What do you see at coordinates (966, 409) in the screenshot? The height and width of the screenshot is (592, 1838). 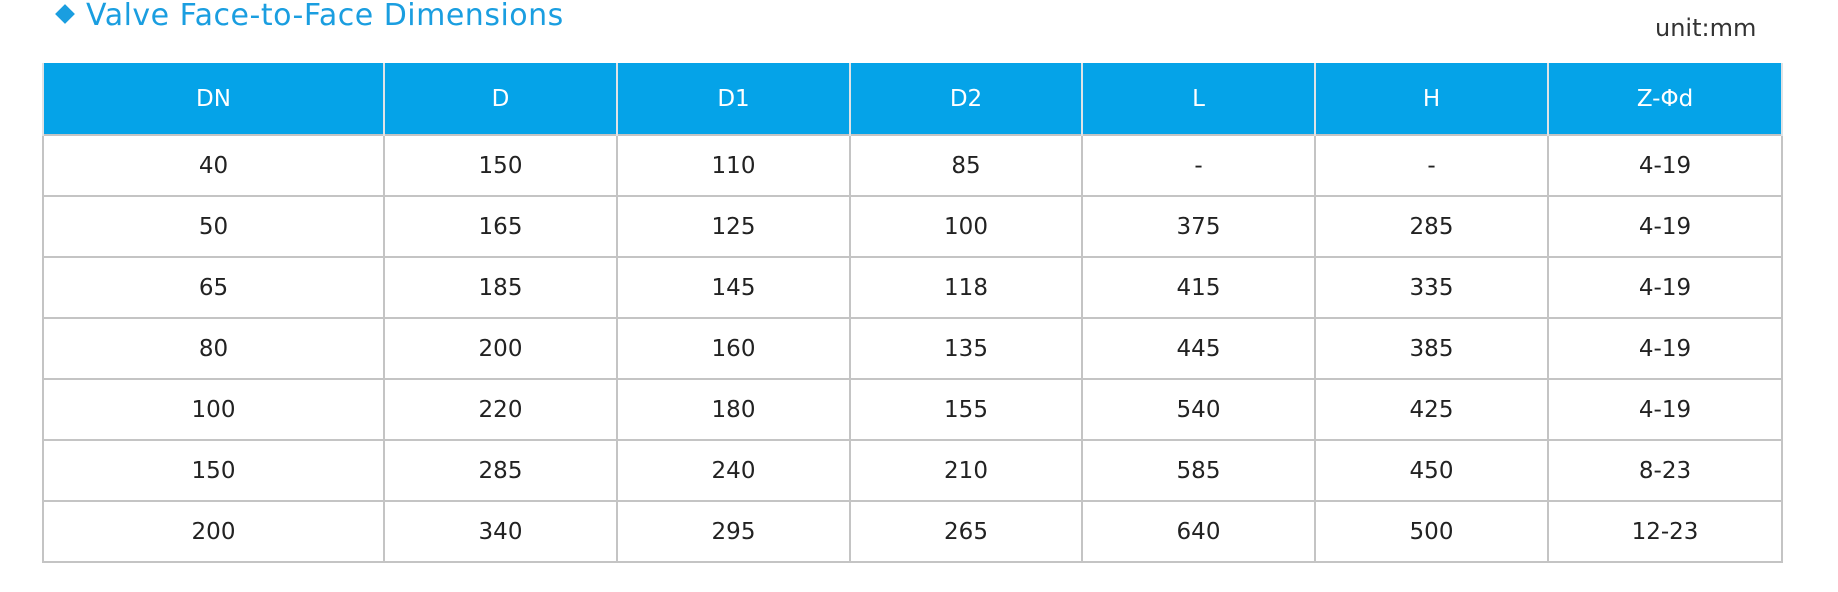 I see `table-cell: 155` at bounding box center [966, 409].